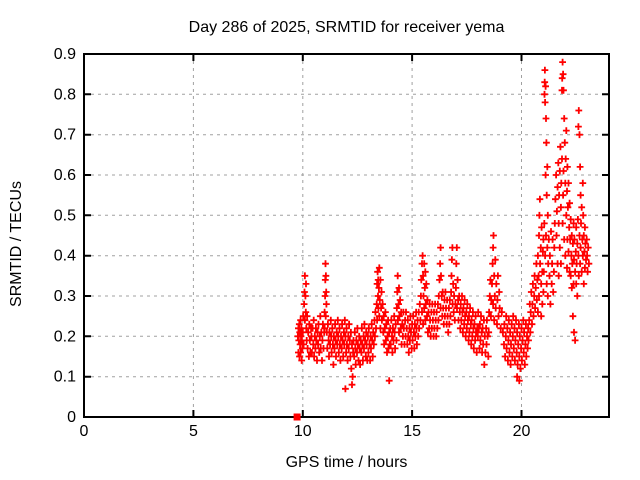 The height and width of the screenshot is (480, 640). I want to click on y-tick-label: 0.5, so click(65, 215).